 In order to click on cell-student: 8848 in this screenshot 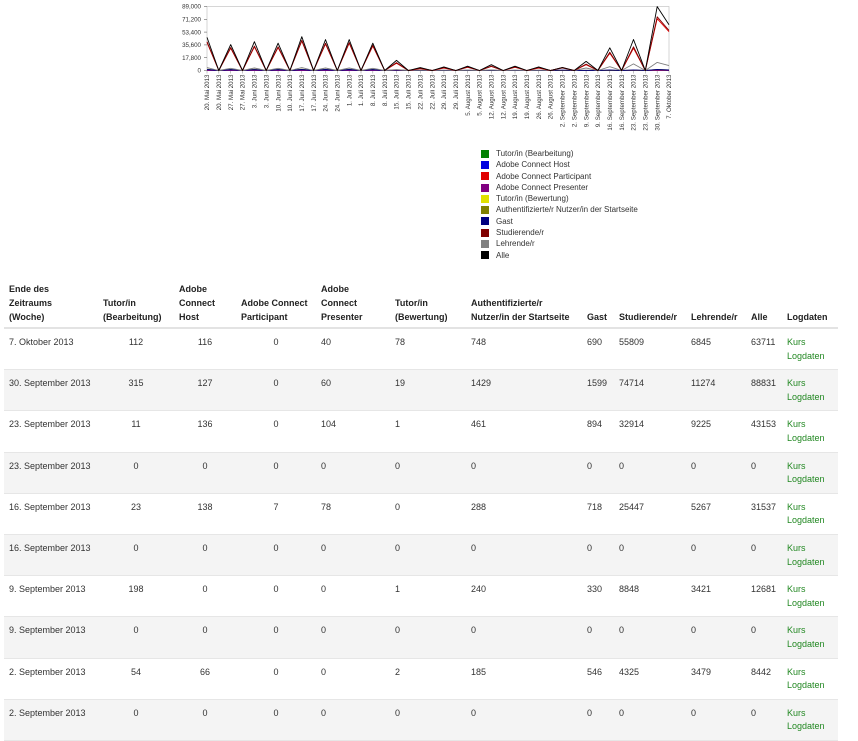, I will do `click(650, 596)`.